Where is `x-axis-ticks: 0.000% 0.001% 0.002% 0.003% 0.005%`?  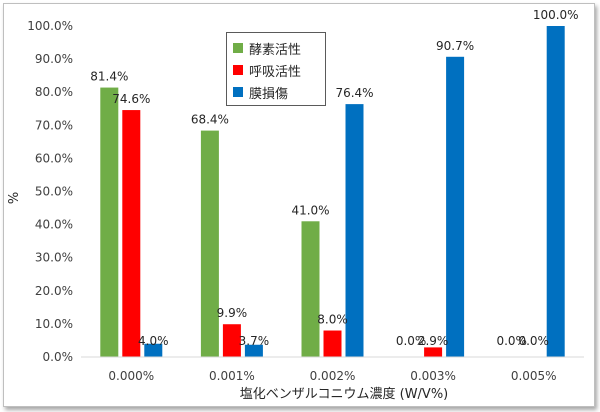 x-axis-ticks: 0.000% 0.001% 0.002% 0.003% 0.005% is located at coordinates (332, 376).